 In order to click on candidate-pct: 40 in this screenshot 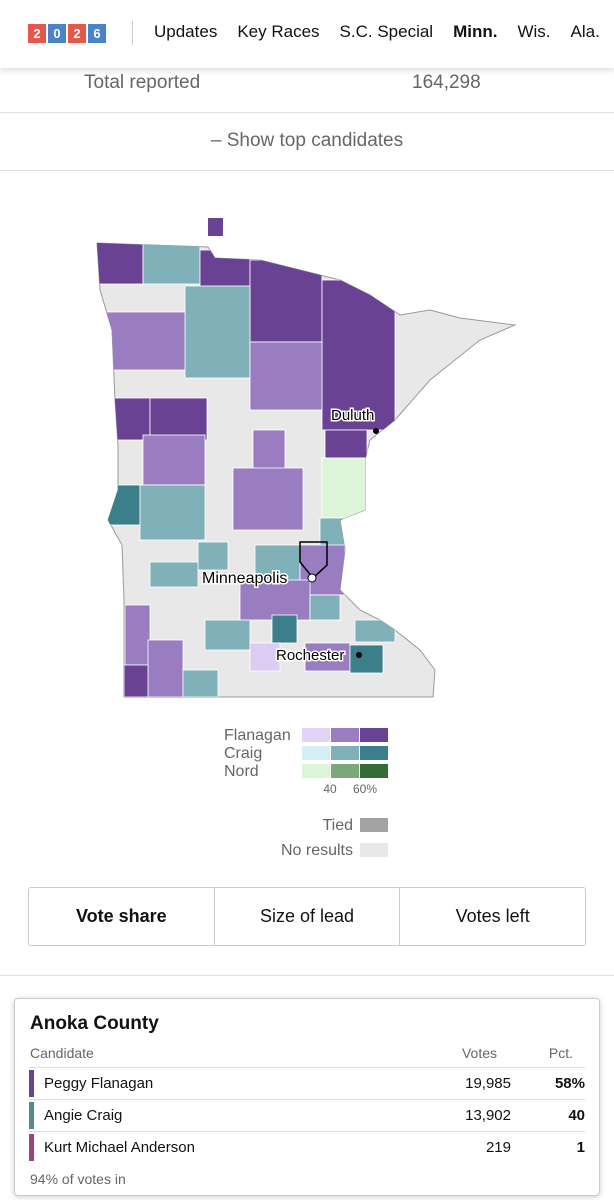, I will do `click(576, 1115)`.